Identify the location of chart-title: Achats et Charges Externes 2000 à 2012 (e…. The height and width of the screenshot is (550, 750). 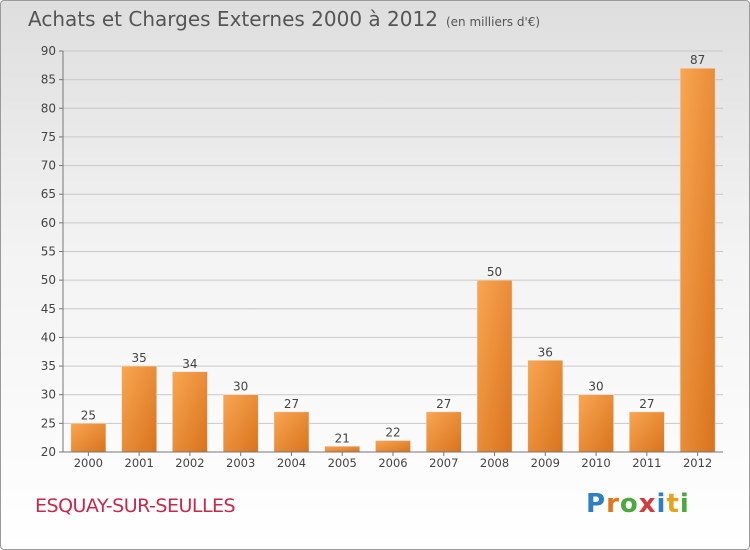
(284, 19).